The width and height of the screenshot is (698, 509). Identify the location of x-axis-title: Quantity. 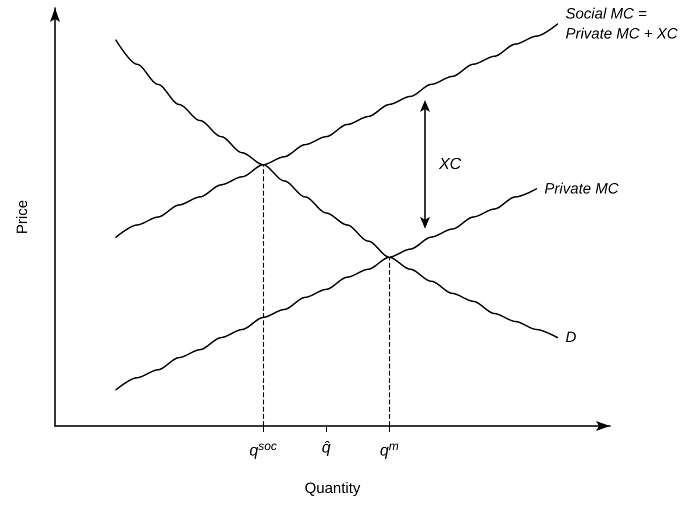
(332, 488).